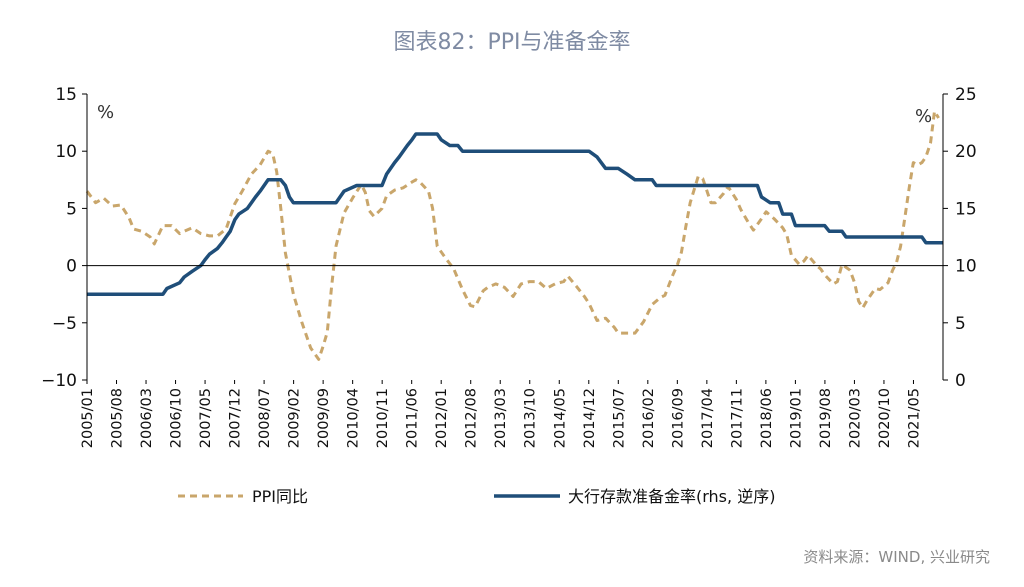 The image size is (1024, 587). I want to click on right-tick-label: 20, so click(966, 152).